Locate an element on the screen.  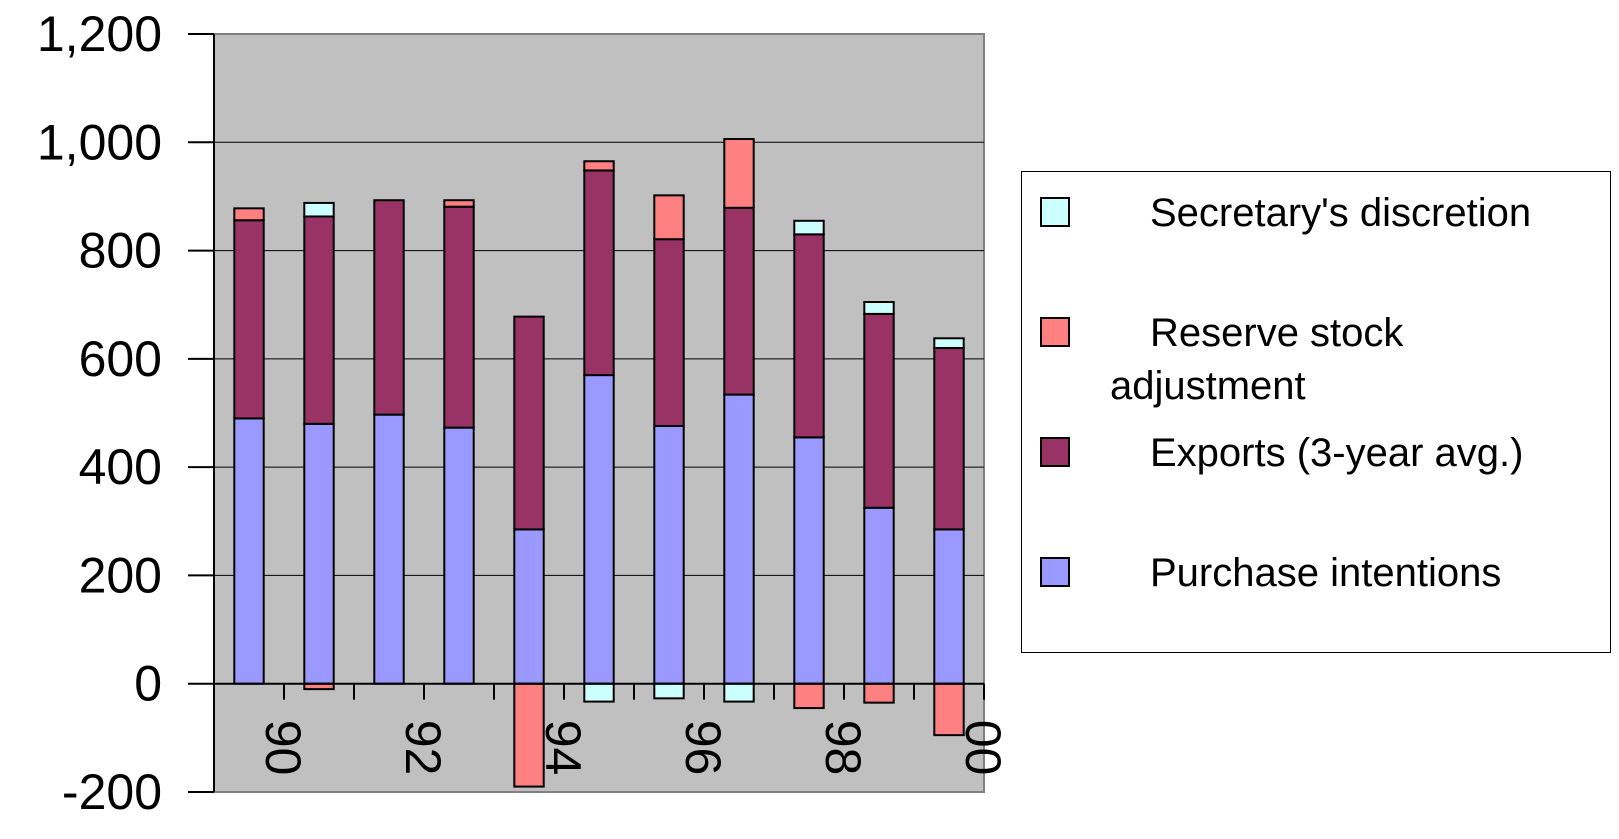
y-tick-label: 800 is located at coordinates (120, 251).